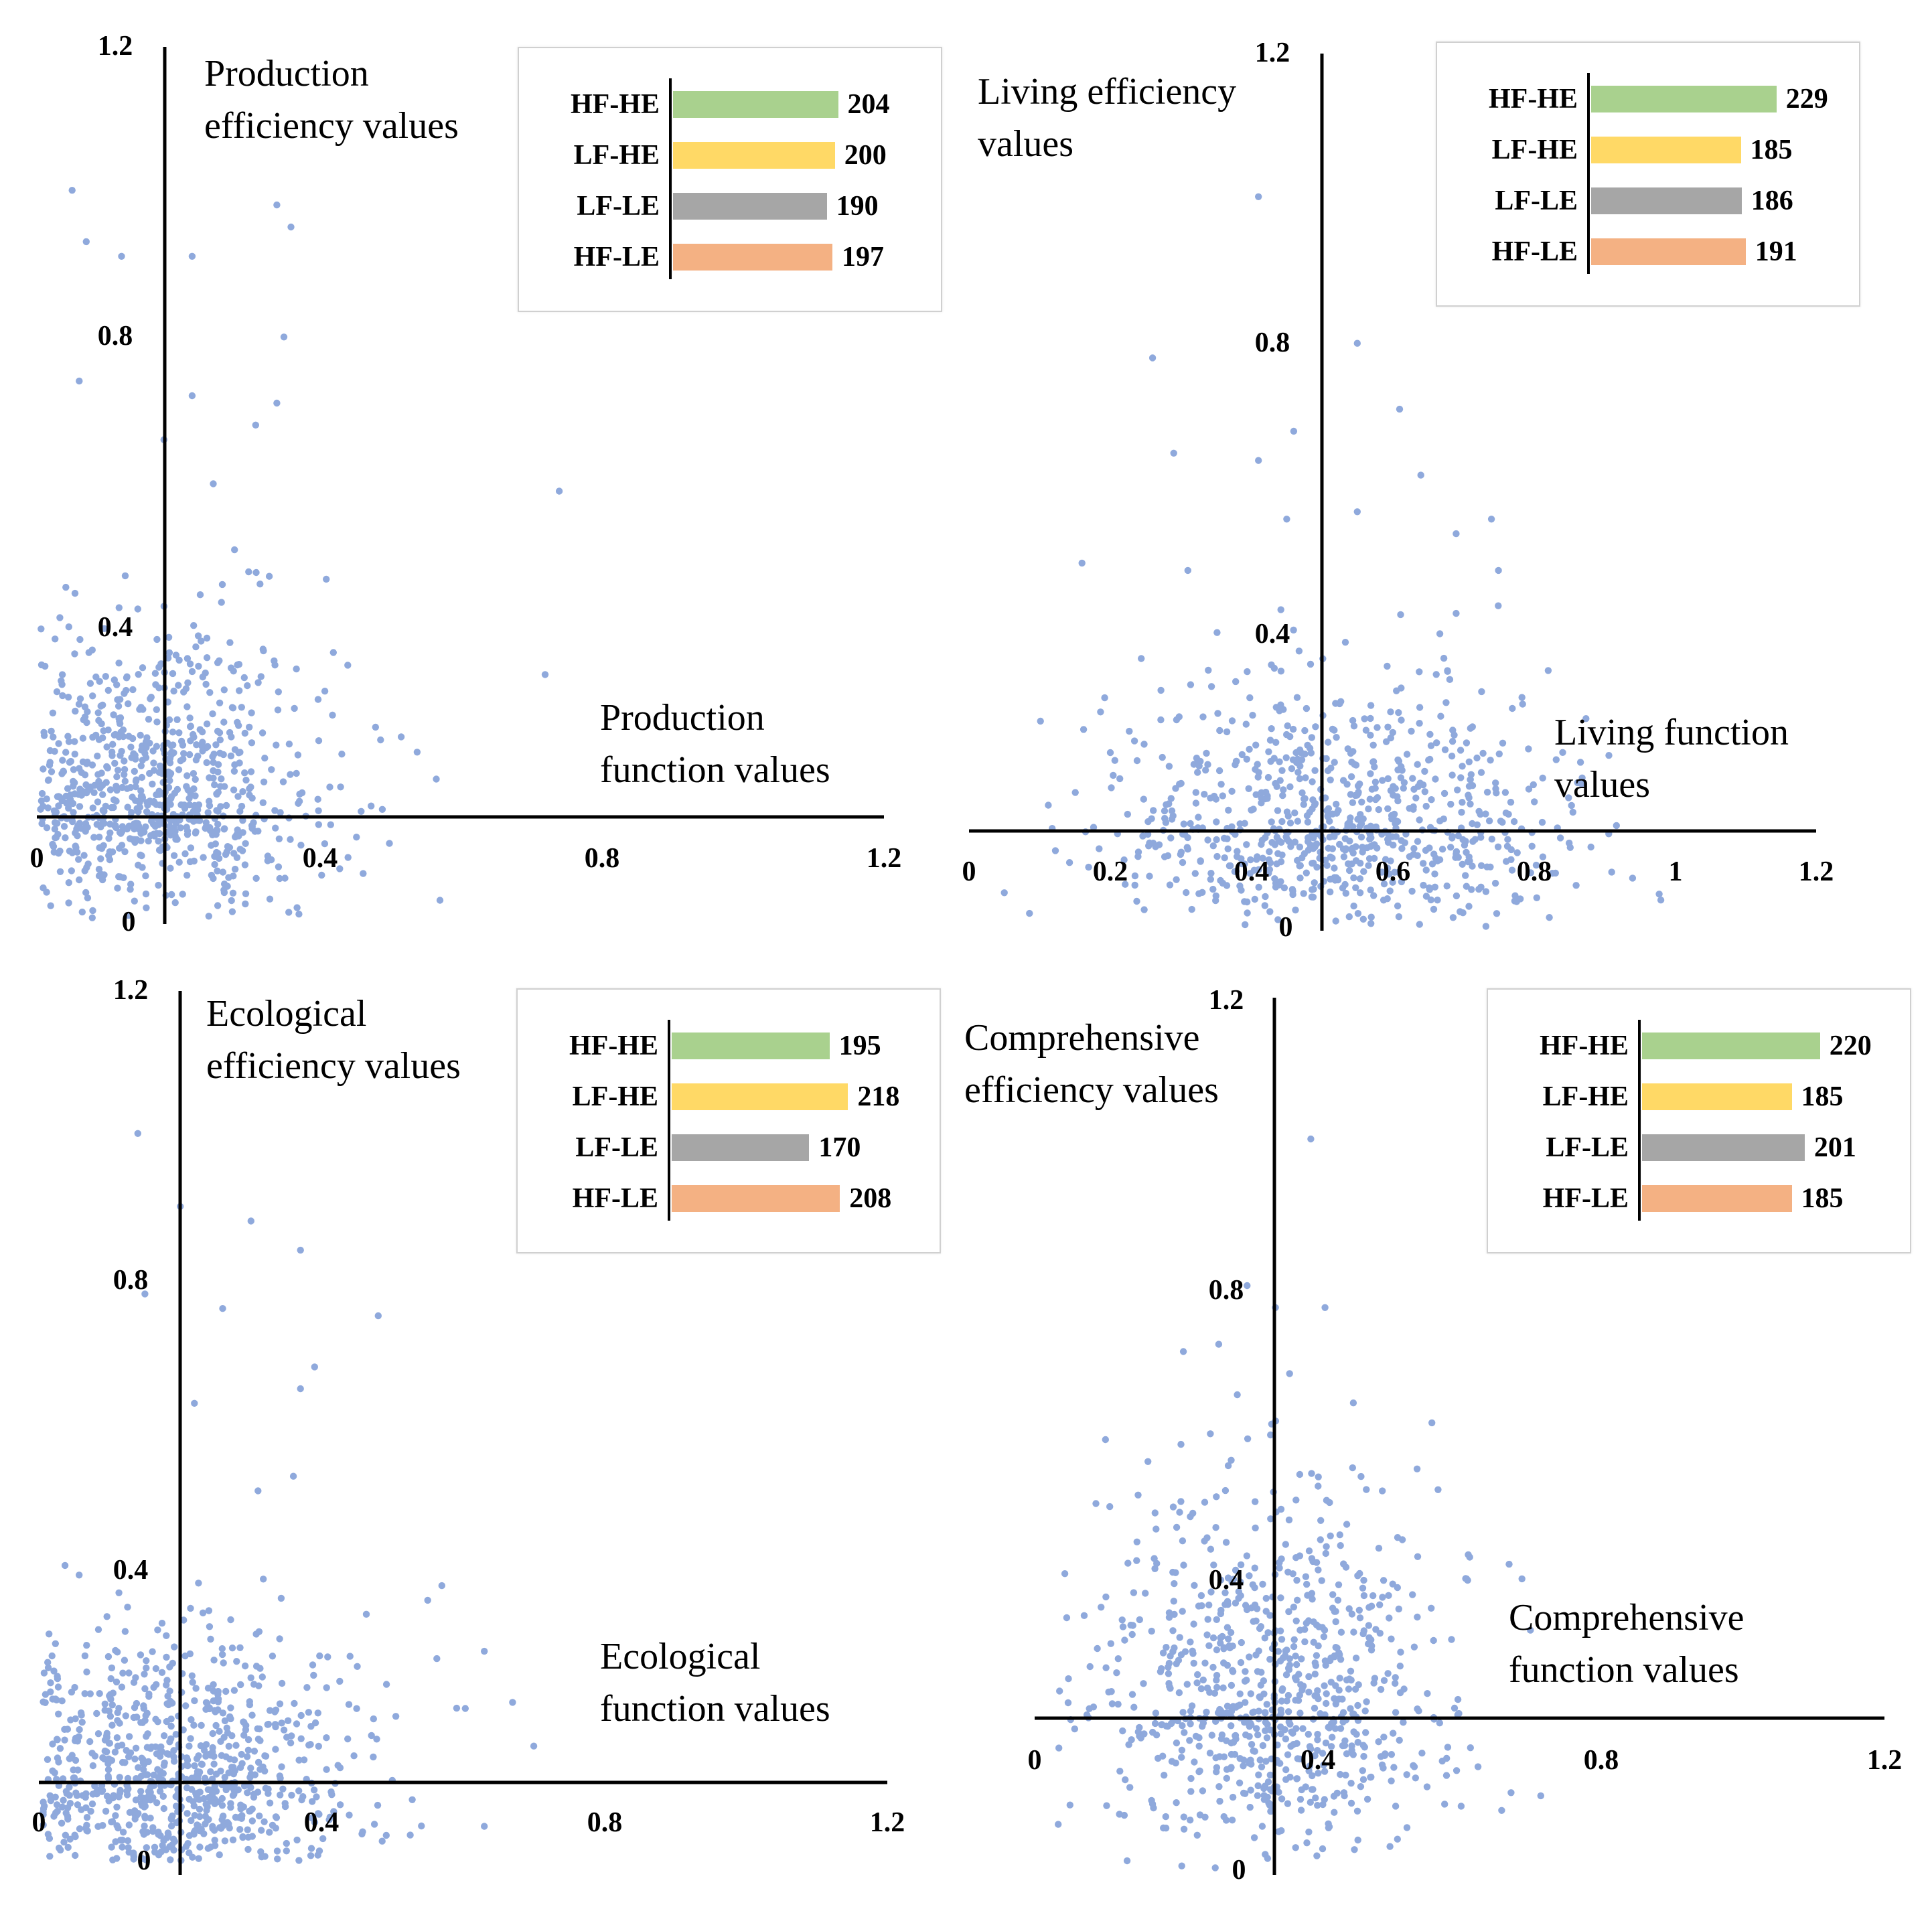 This screenshot has height=1911, width=1932. What do you see at coordinates (870, 1198) in the screenshot?
I see `legend-value: 208` at bounding box center [870, 1198].